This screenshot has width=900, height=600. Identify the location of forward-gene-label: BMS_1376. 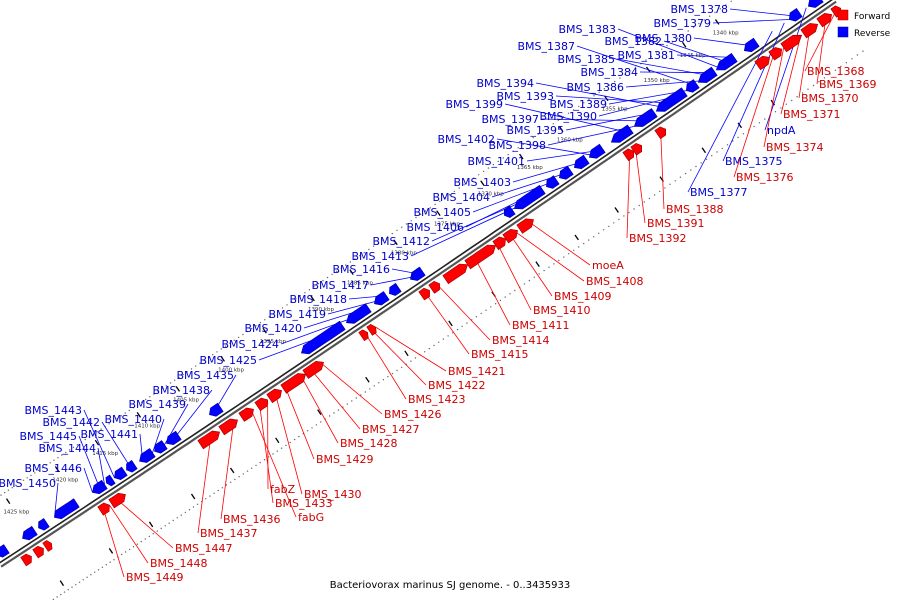
(765, 177).